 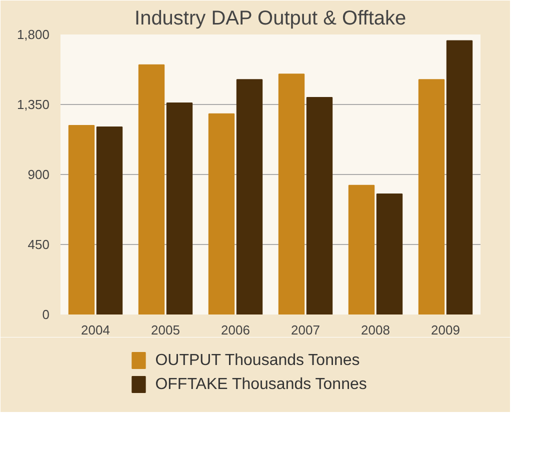 What do you see at coordinates (375, 330) in the screenshot?
I see `x-tick-label: 2008` at bounding box center [375, 330].